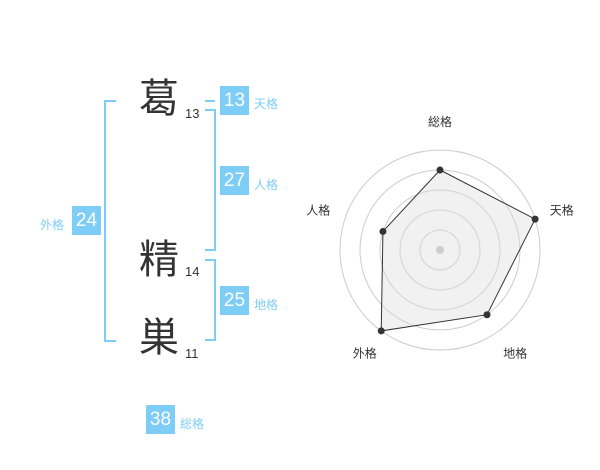 The width and height of the screenshot is (600, 470). I want to click on radar-axis-label: 天格, so click(562, 209).